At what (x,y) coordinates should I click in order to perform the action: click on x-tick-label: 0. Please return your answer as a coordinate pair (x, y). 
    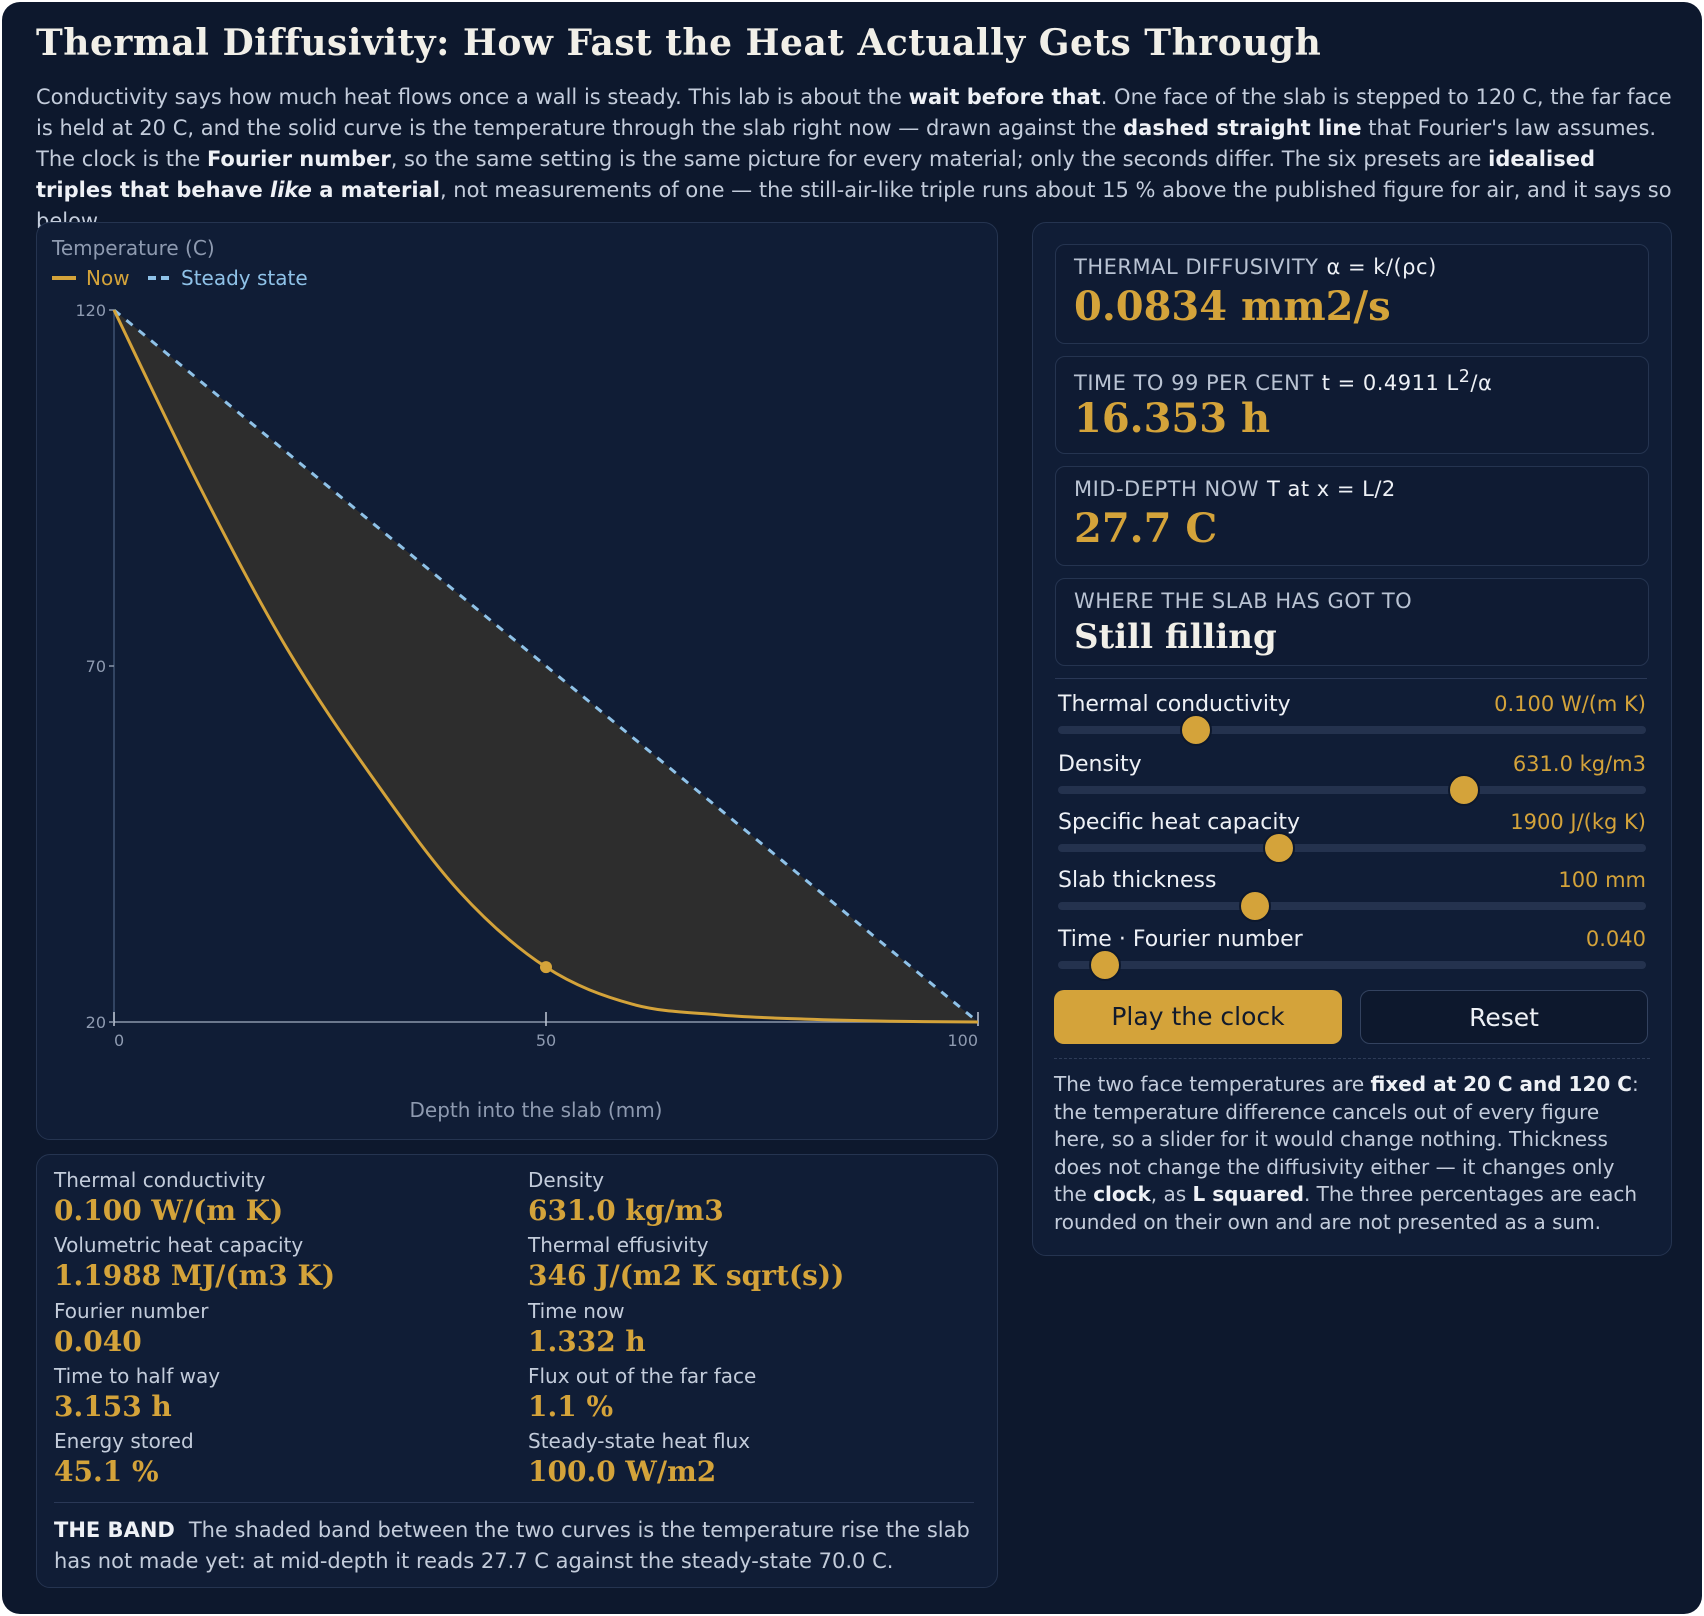
    Looking at the image, I should click on (119, 1040).